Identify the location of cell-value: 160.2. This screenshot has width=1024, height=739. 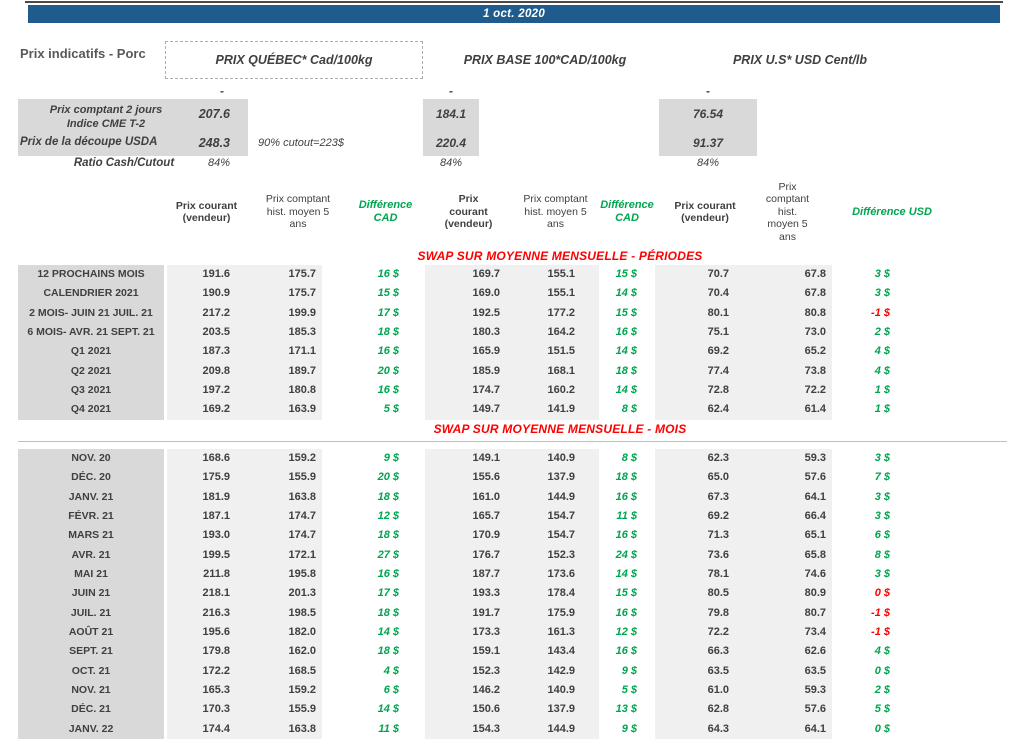
(555, 390).